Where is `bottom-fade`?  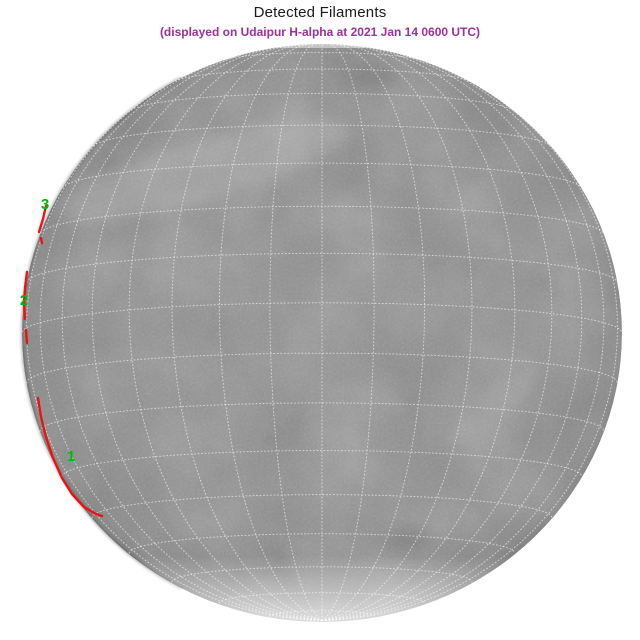
bottom-fade is located at coordinates (320, 598).